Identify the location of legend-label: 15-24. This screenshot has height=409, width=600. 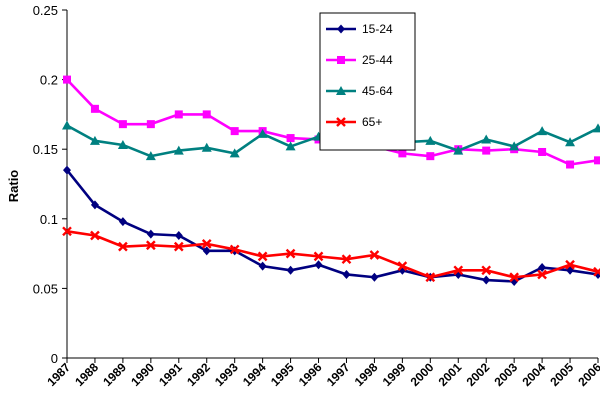
(377, 29).